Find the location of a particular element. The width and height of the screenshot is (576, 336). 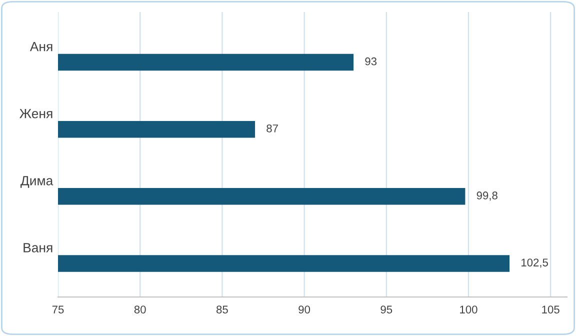

x-tick-label: 90 is located at coordinates (304, 310).